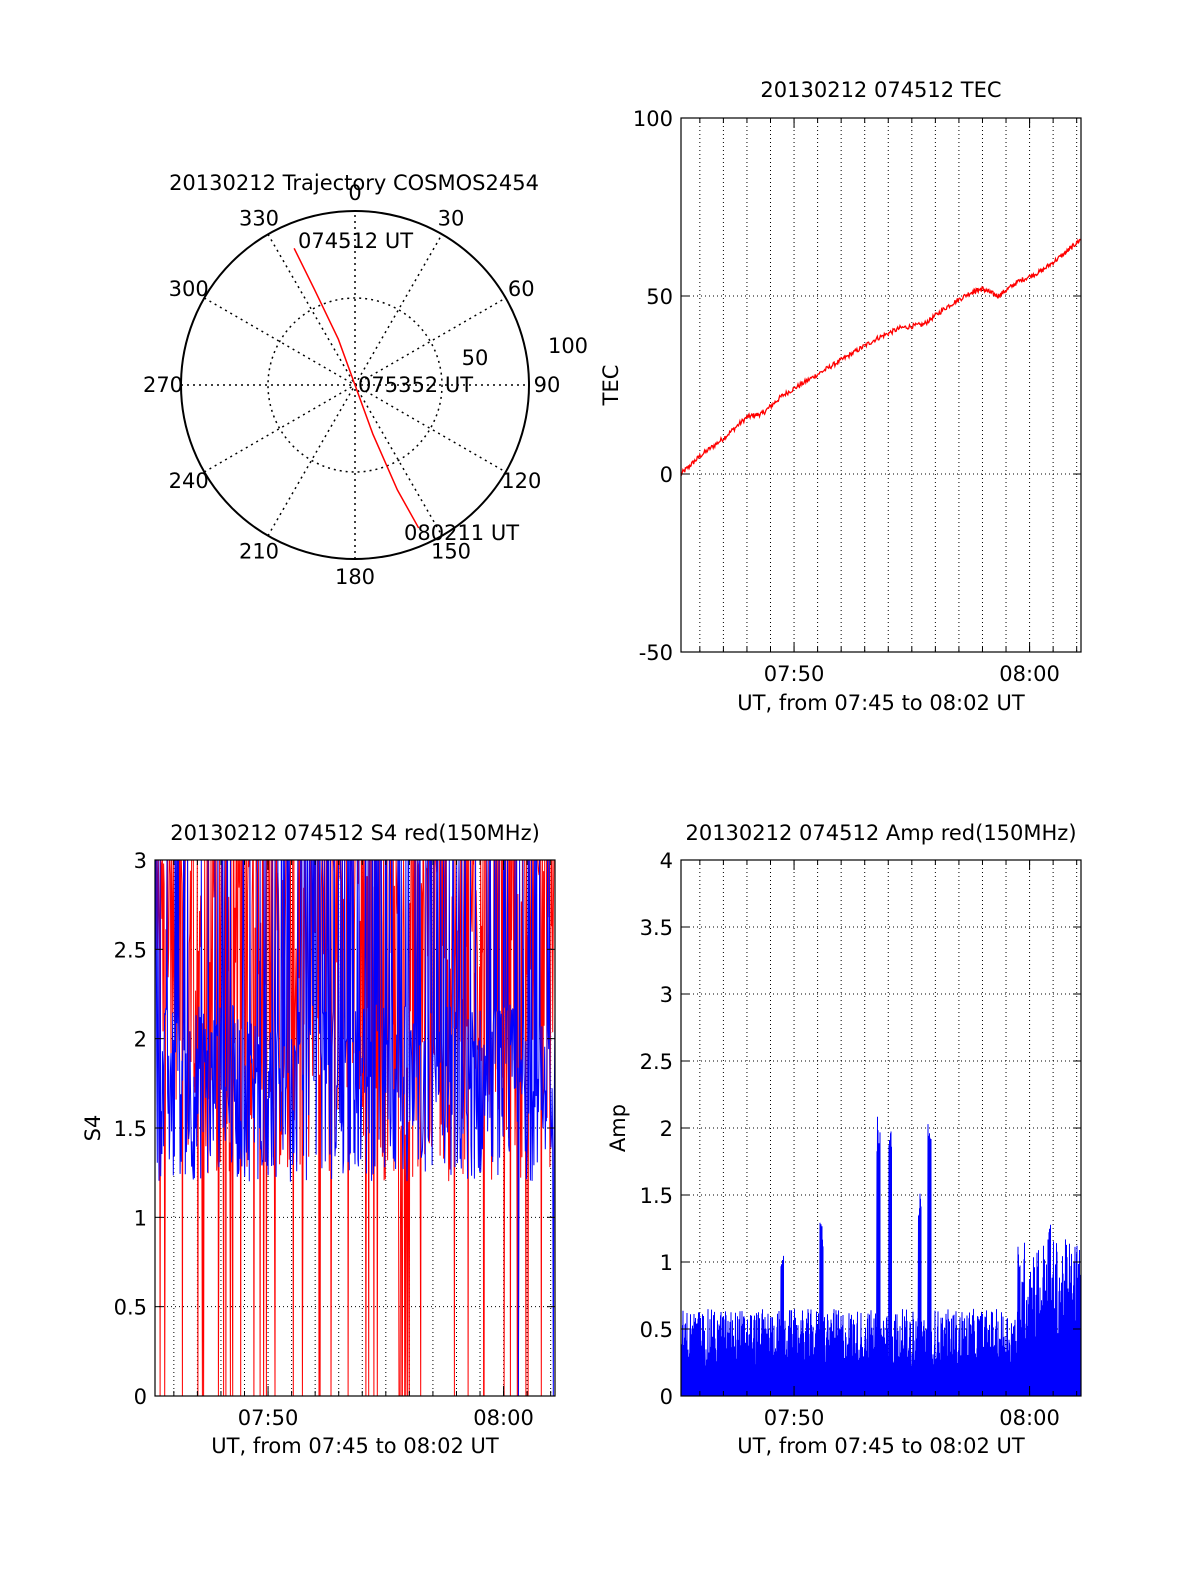 Image resolution: width=1200 pixels, height=1575 pixels. Describe the element at coordinates (461, 533) in the screenshot. I see `trajectory-annotation: 080211 UT` at that location.